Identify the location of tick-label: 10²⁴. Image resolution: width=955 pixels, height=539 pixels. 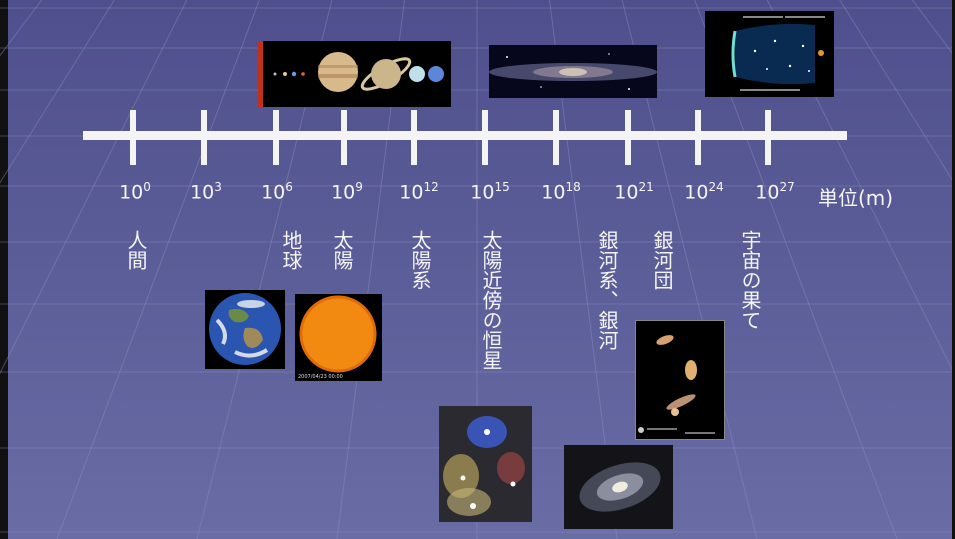
(704, 192).